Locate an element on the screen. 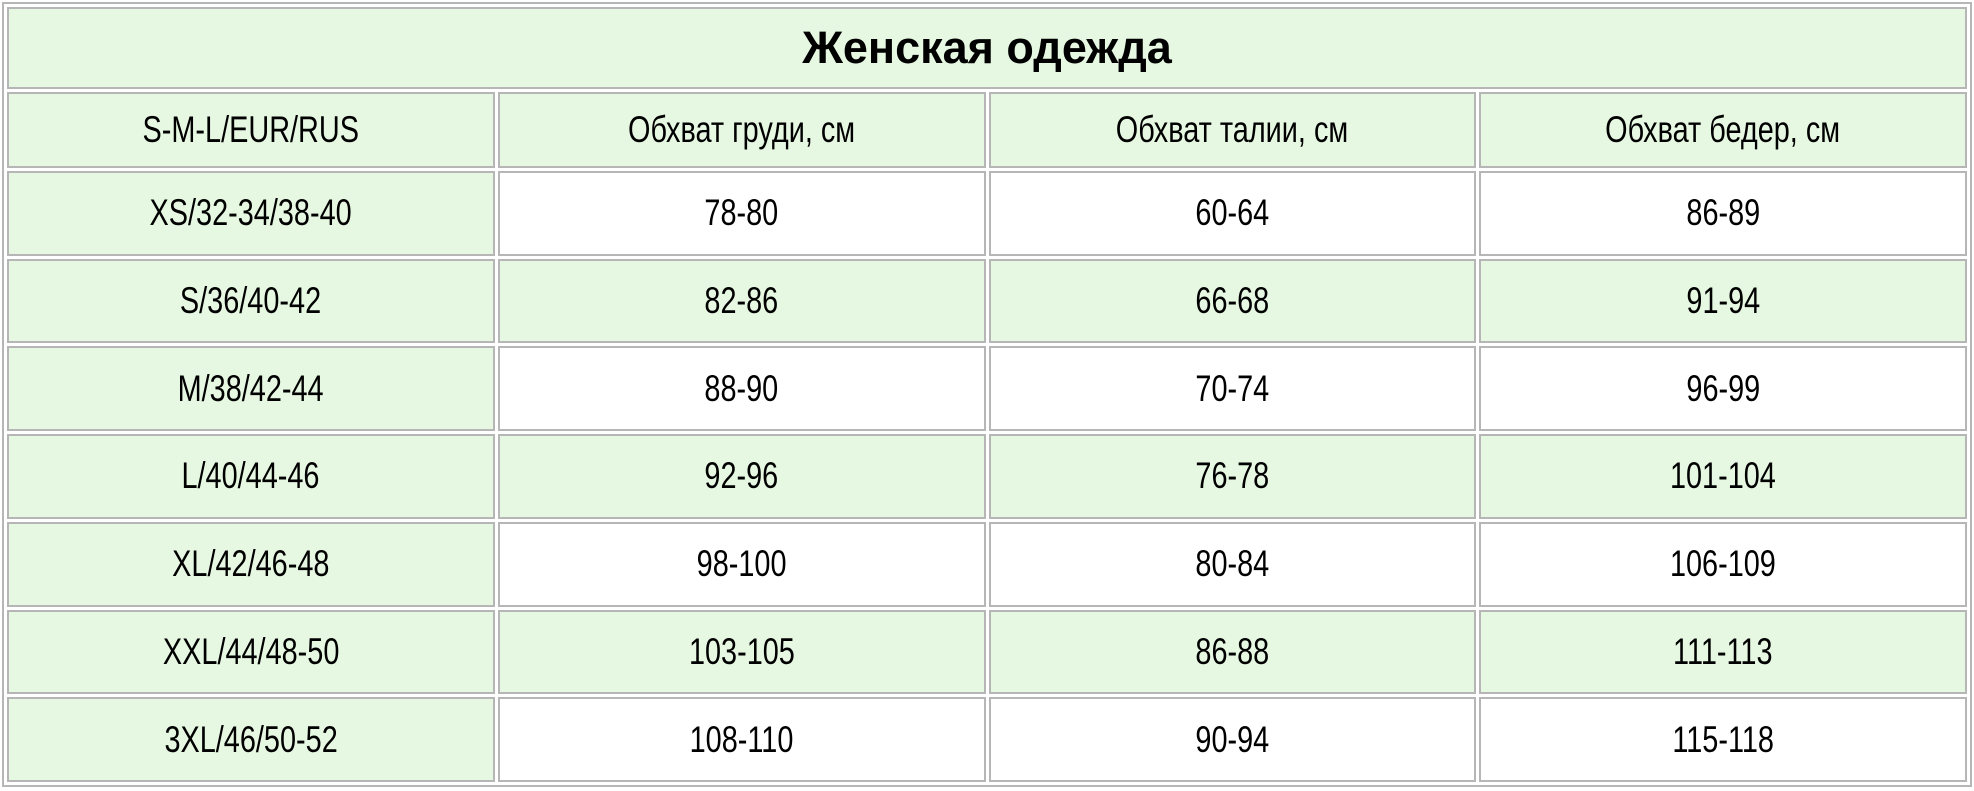 This screenshot has height=791, width=1974. page-title: Женская одежда is located at coordinates (987, 48).